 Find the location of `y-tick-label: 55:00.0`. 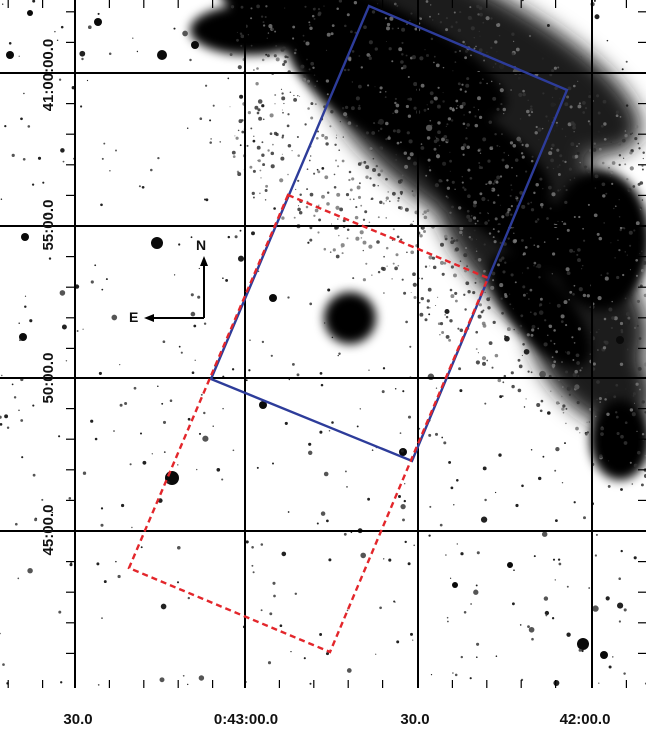

y-tick-label: 55:00.0 is located at coordinates (48, 225).